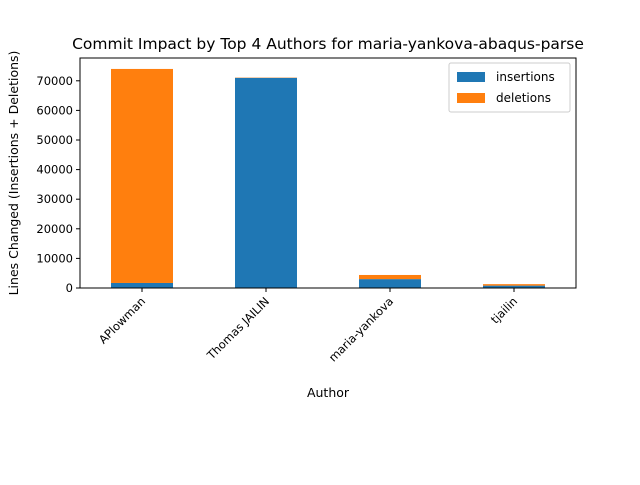  What do you see at coordinates (54, 199) in the screenshot?
I see `y-tick-label-3: 30000` at bounding box center [54, 199].